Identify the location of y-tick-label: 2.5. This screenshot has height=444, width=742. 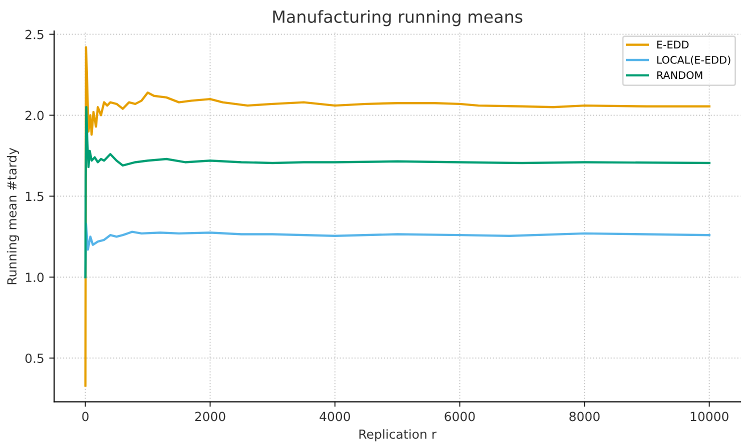
(34, 35).